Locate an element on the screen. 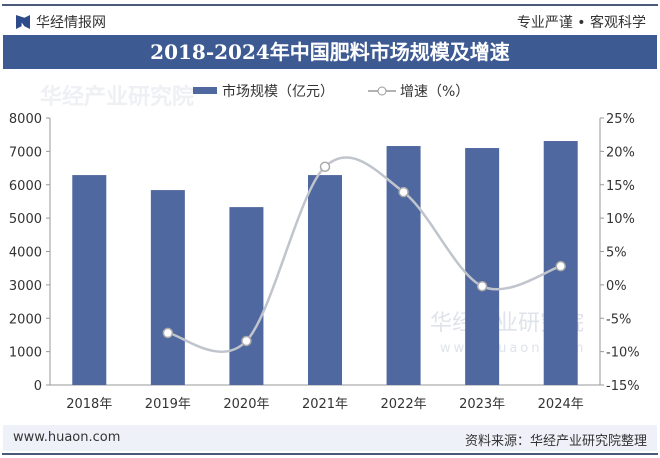 The width and height of the screenshot is (660, 458). left-tick-label: 5000 is located at coordinates (25, 219).